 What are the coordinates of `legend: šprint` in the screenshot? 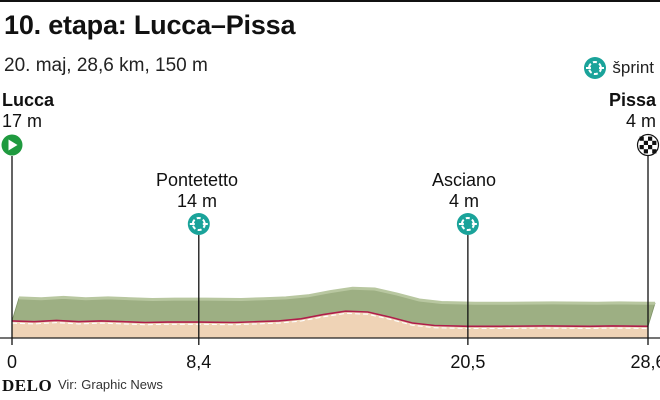 It's located at (618, 68).